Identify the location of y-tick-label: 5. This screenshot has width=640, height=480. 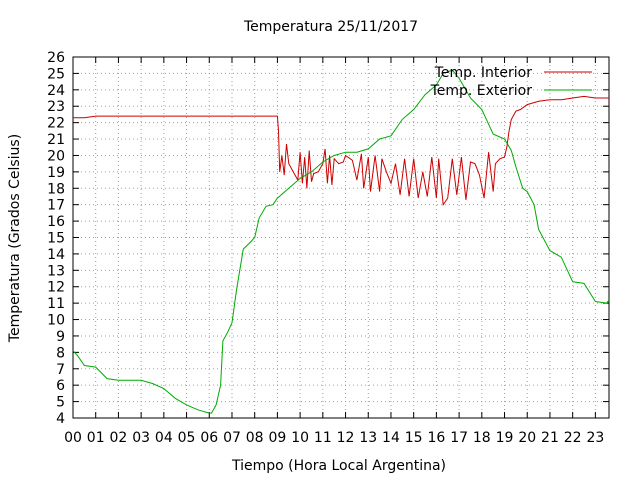
(60, 403).